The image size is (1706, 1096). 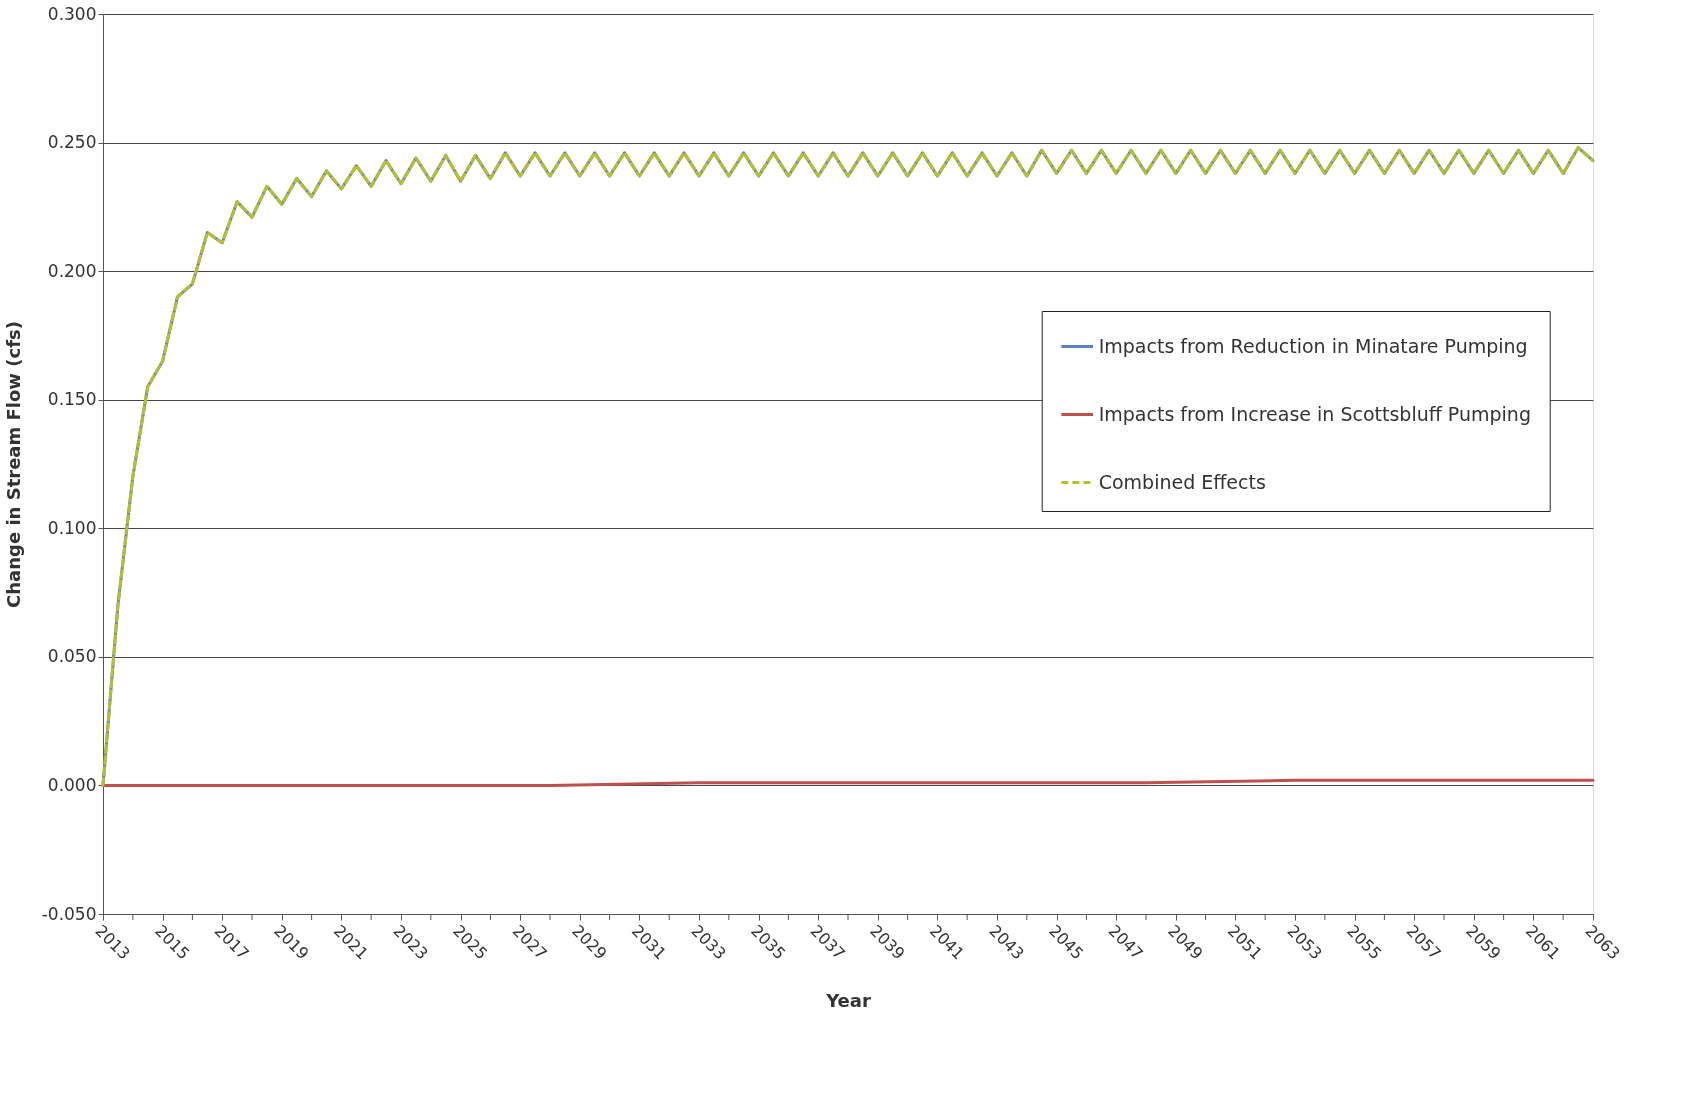 I want to click on y-tick-label: 0.250, so click(x=72, y=142).